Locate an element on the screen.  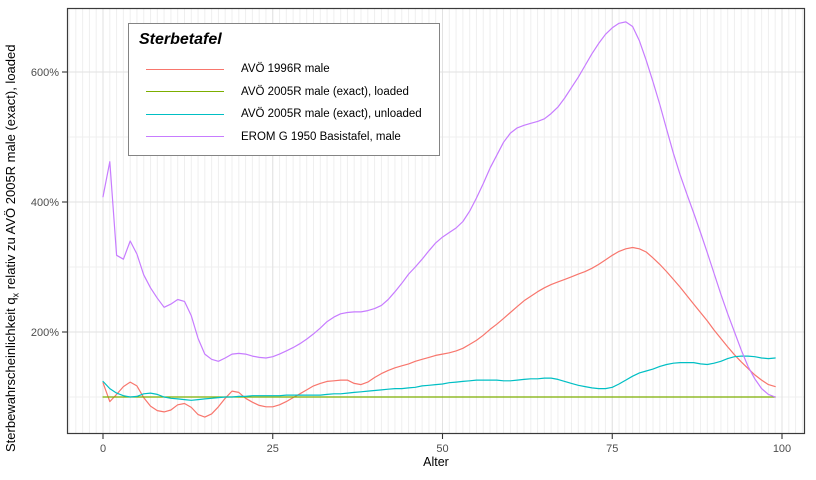
y-tick-label: 400% is located at coordinates (45, 203).